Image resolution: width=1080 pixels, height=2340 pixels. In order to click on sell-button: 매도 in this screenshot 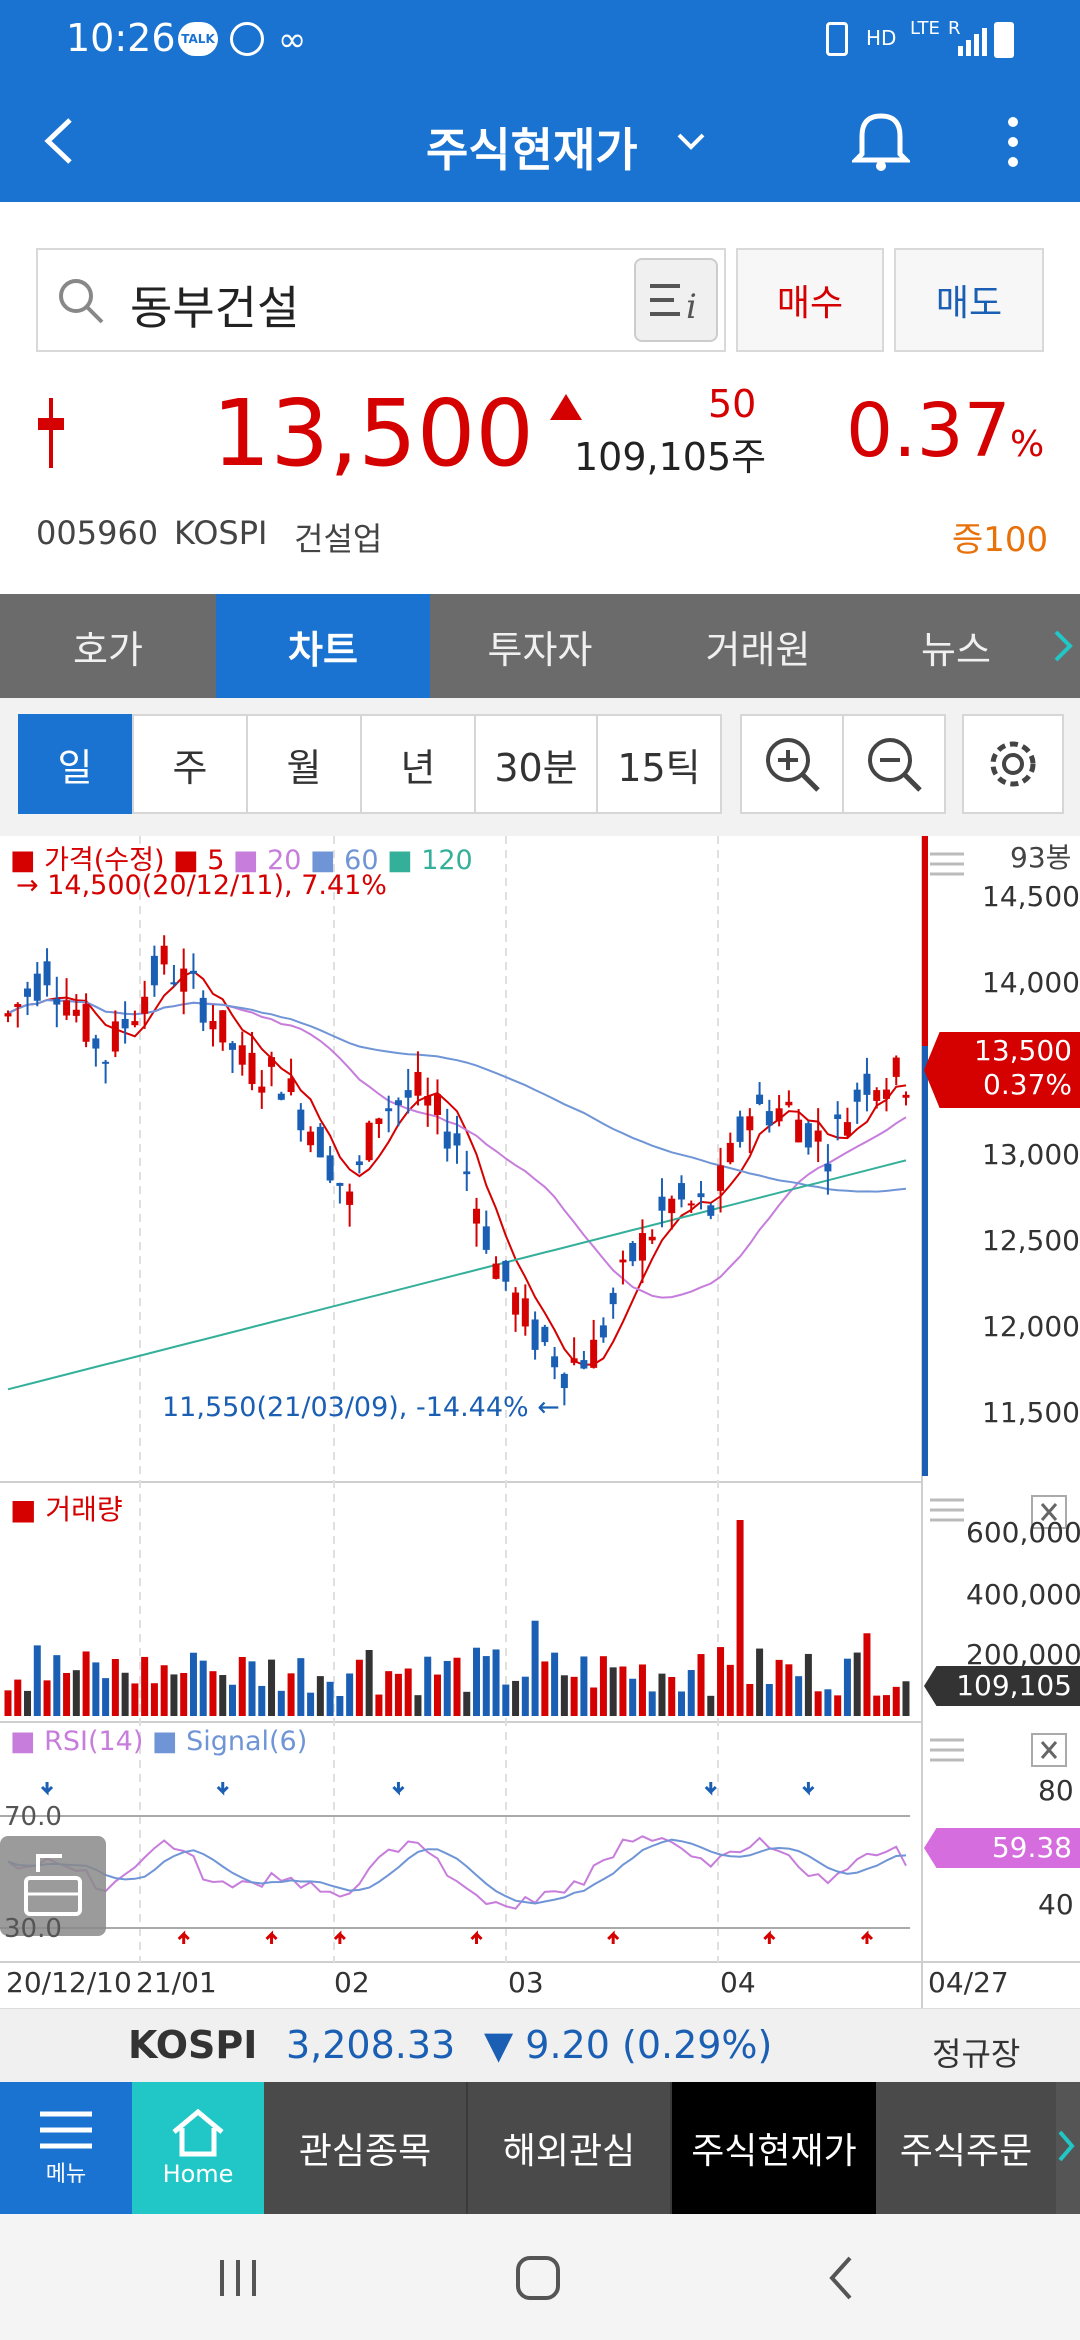, I will do `click(969, 300)`.